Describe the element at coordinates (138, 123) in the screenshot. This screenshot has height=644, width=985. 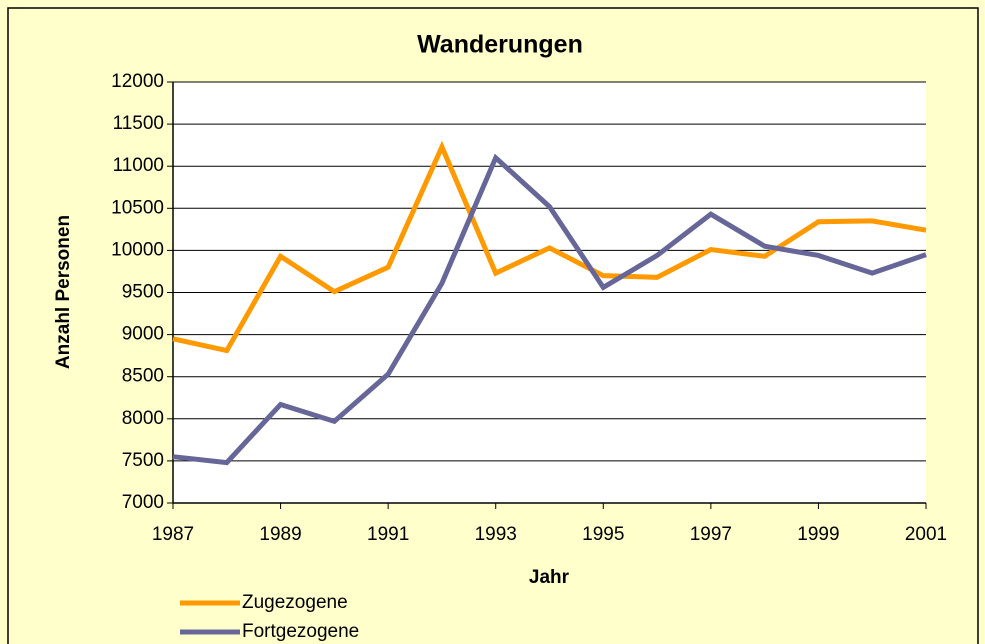
I see `y-tick-label: 11500` at that location.